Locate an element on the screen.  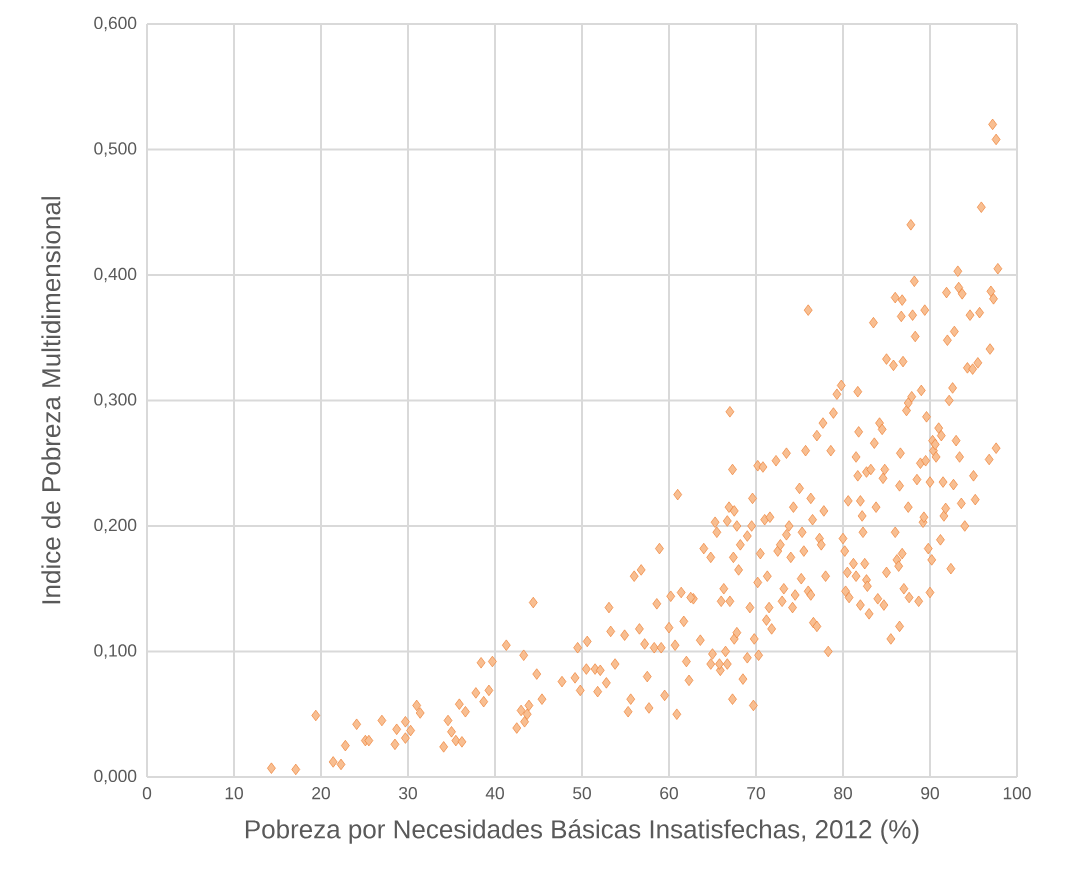
x-tick-label: 10 is located at coordinates (234, 793).